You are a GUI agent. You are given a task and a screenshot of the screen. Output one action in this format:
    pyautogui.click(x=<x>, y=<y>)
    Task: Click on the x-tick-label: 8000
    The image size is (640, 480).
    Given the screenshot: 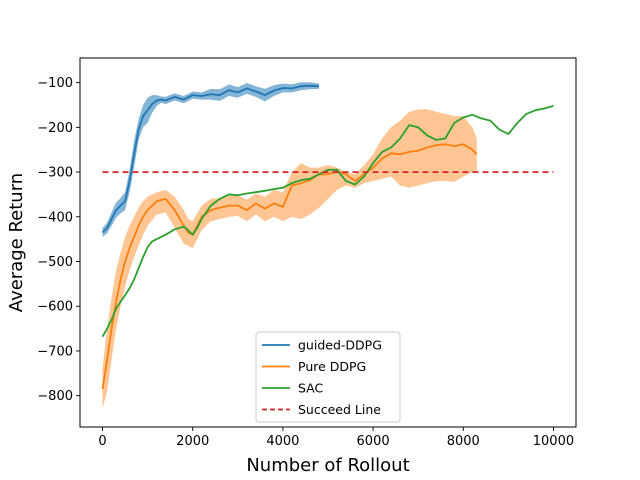 What is the action you would take?
    pyautogui.click(x=463, y=441)
    